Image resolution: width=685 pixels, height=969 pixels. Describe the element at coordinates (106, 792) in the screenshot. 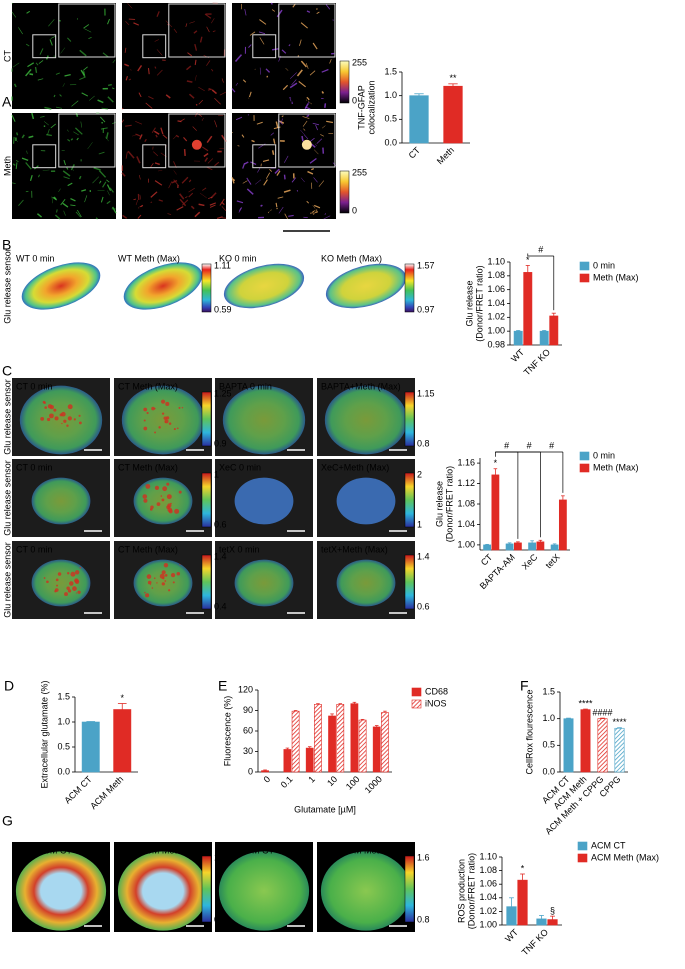

I see `x-tick-label: ACM Meth` at that location.